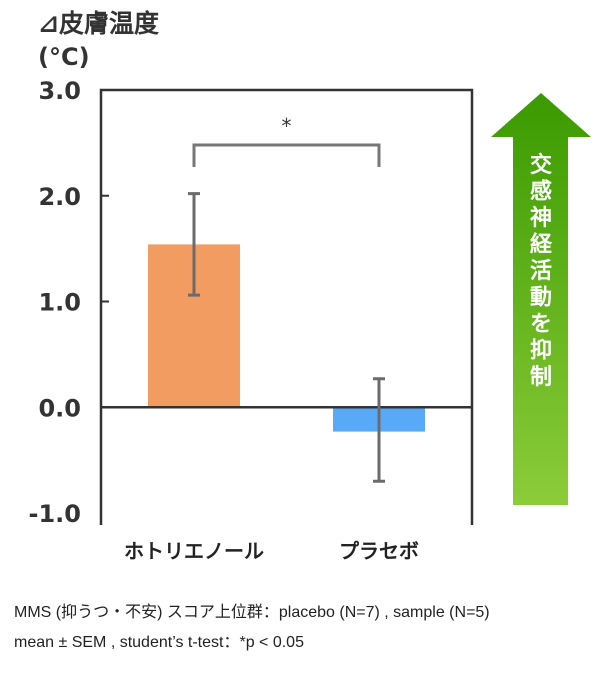 This screenshot has width=600, height=690. Describe the element at coordinates (59, 303) in the screenshot. I see `y-tick-label: 1.0` at that location.